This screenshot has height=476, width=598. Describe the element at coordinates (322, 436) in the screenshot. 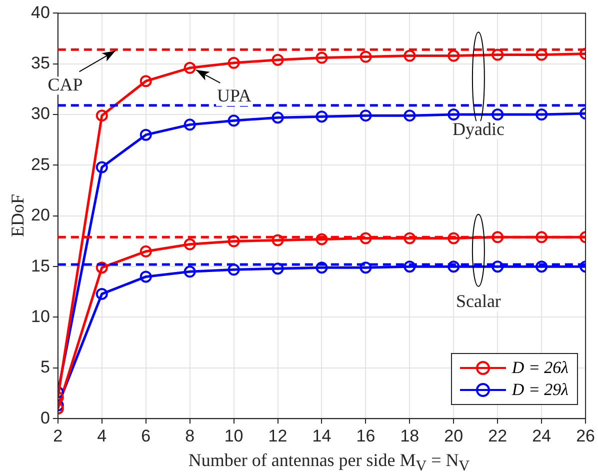

I see `x-tick-label: 14` at that location.